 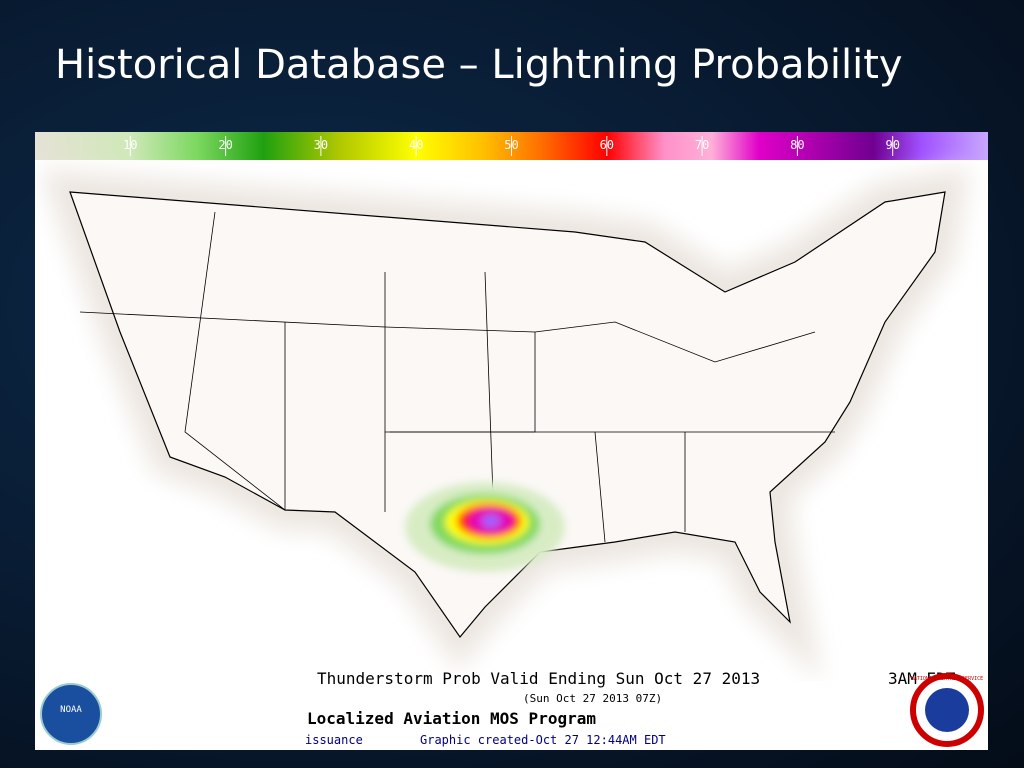 I want to click on colorbar-tick-label: 80, so click(x=797, y=145).